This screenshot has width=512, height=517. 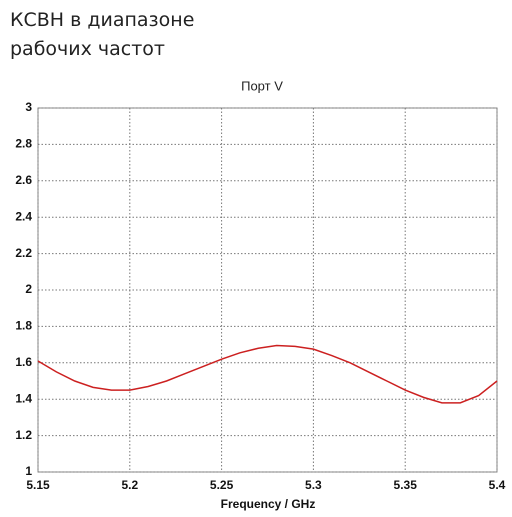 I want to click on chart-title: КСВН в диапазоне рабочих частот, so click(x=102, y=34).